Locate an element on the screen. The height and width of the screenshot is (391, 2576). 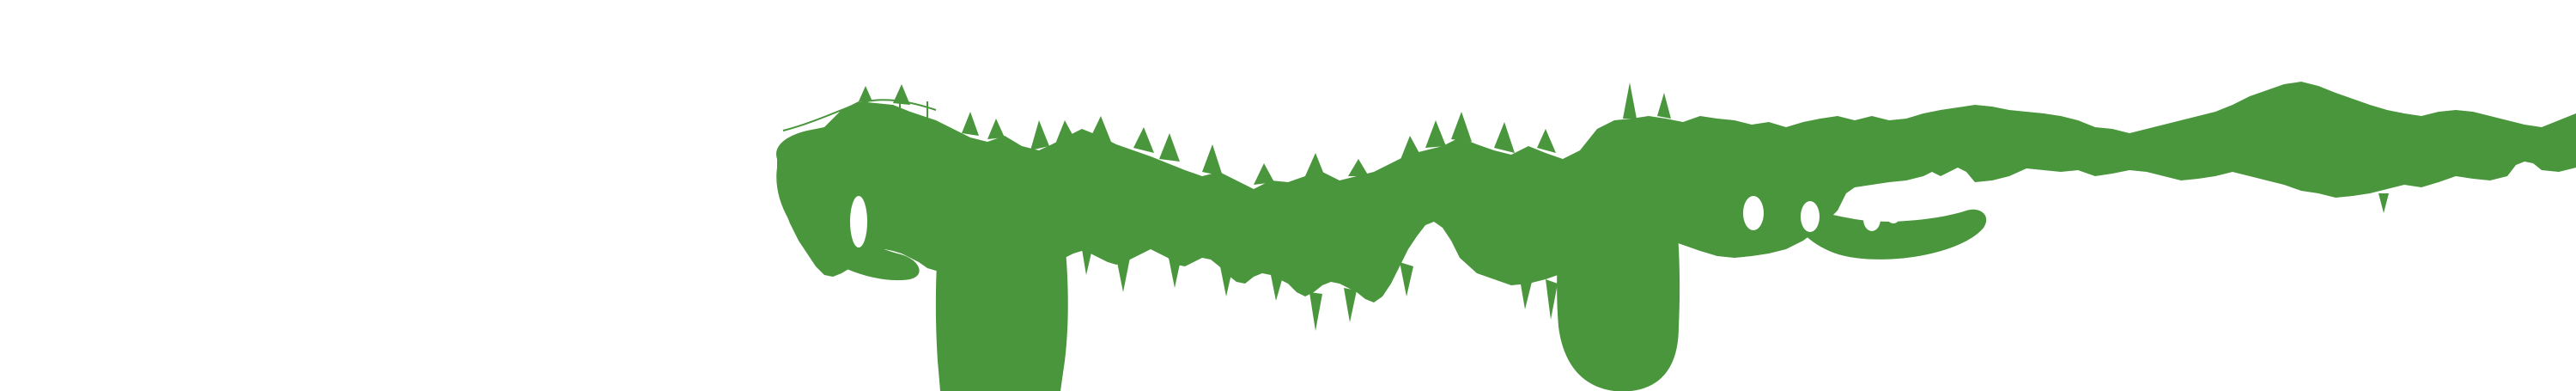
forest-blob-front-left is located at coordinates (848, 222).